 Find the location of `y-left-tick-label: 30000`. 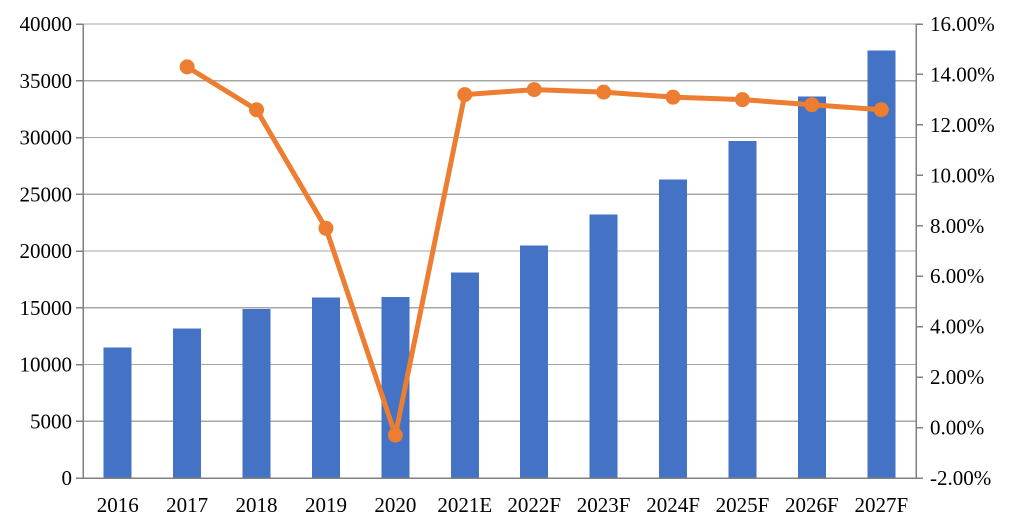

y-left-tick-label: 30000 is located at coordinates (46, 138).